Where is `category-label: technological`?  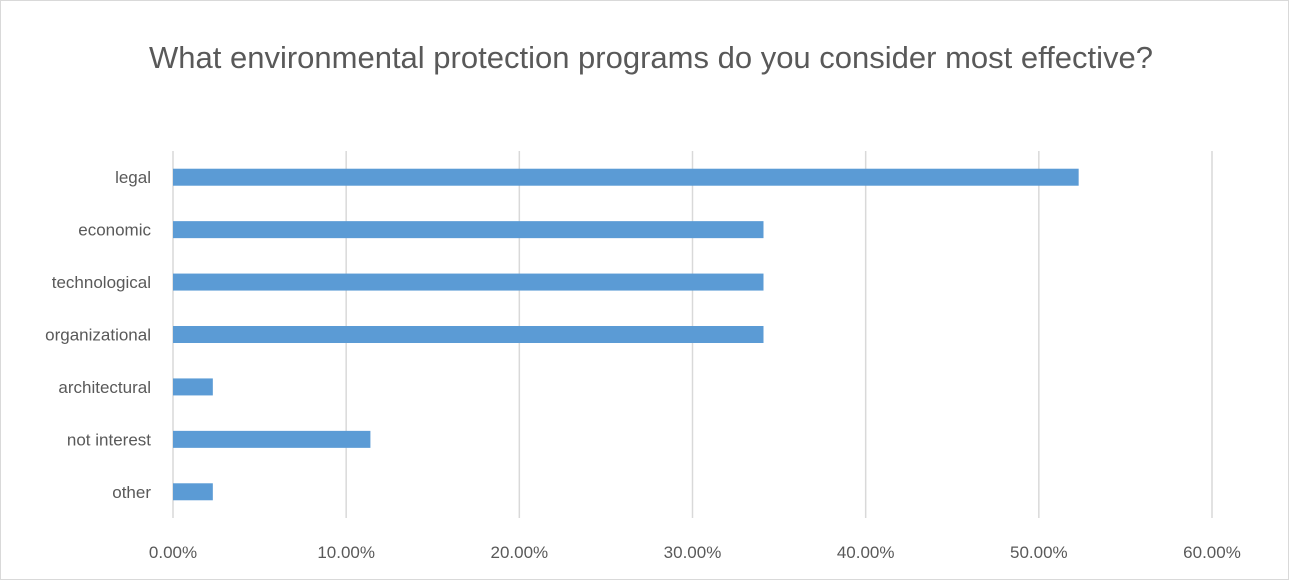 category-label: technological is located at coordinates (101, 282).